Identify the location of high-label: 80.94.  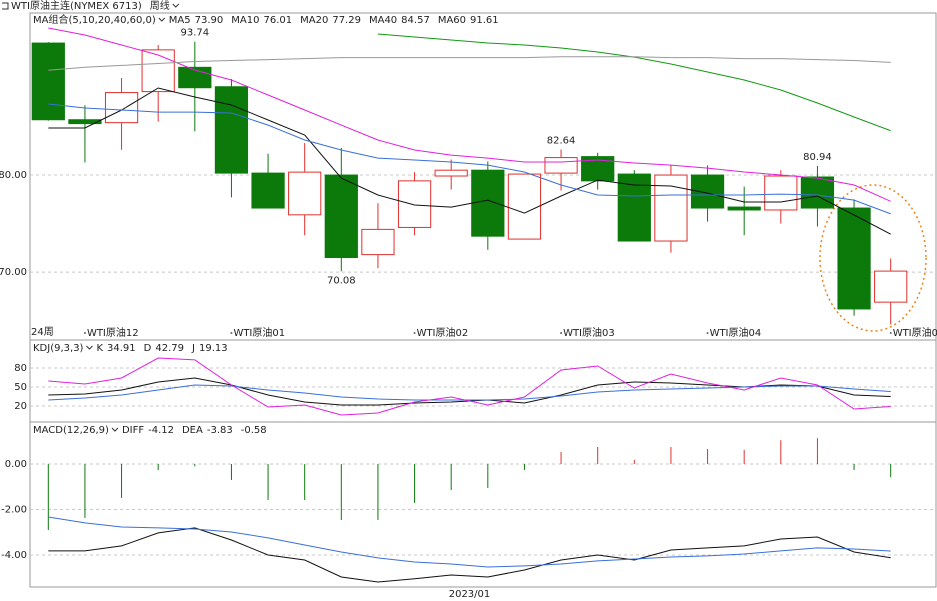
(817, 157).